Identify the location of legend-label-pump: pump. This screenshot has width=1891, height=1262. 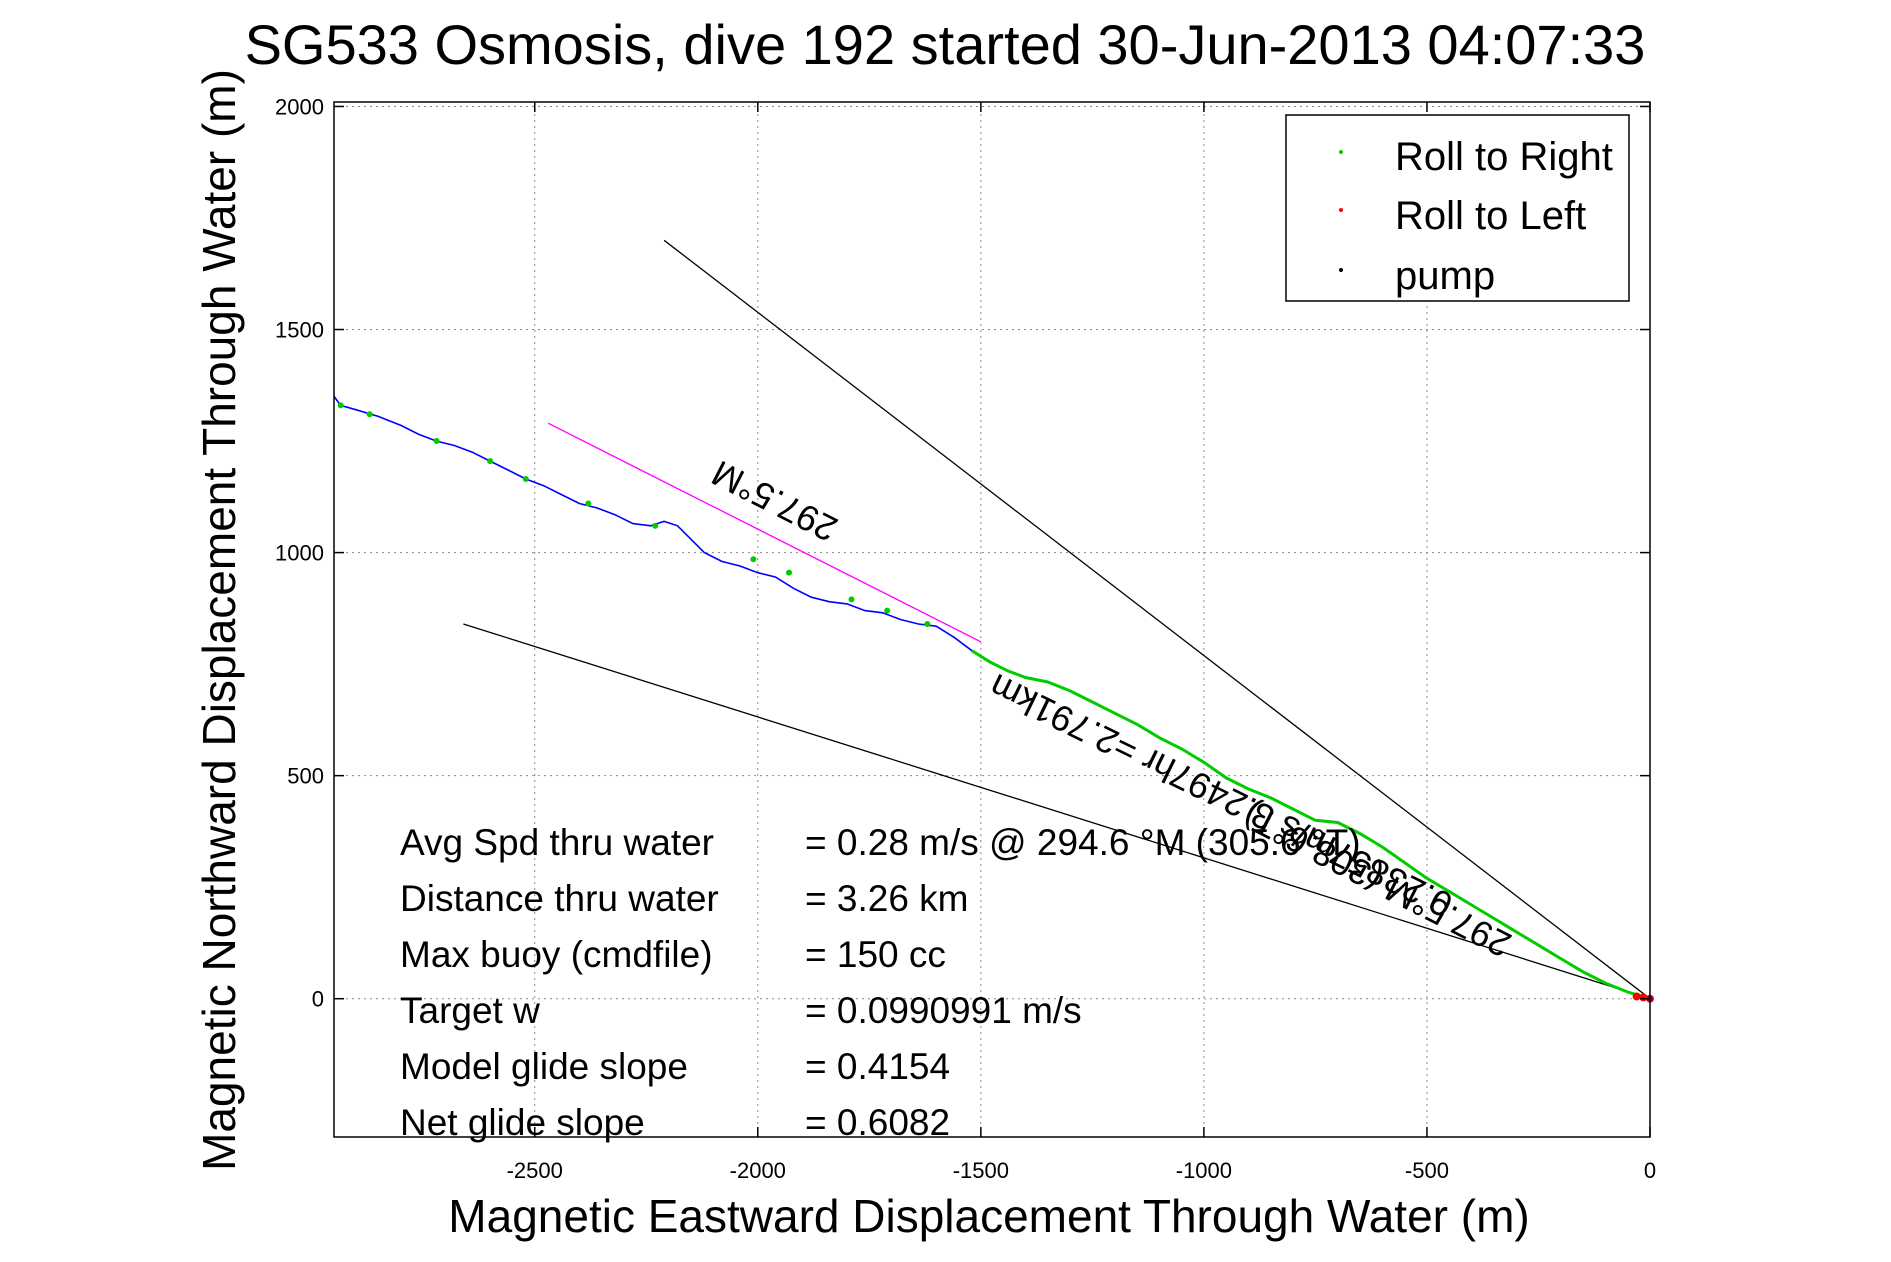
(1445, 276).